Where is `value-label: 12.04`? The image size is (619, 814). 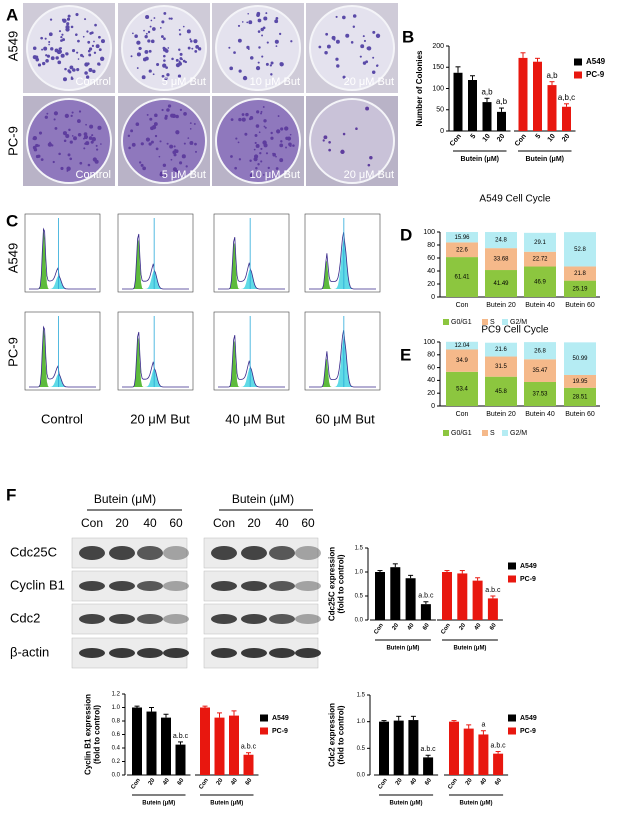
value-label: 12.04 is located at coordinates (462, 346).